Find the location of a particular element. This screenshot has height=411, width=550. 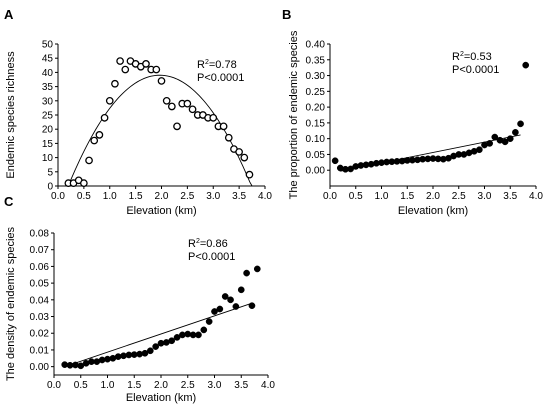

y-tick-label: 0.20 is located at coordinates (316, 108).